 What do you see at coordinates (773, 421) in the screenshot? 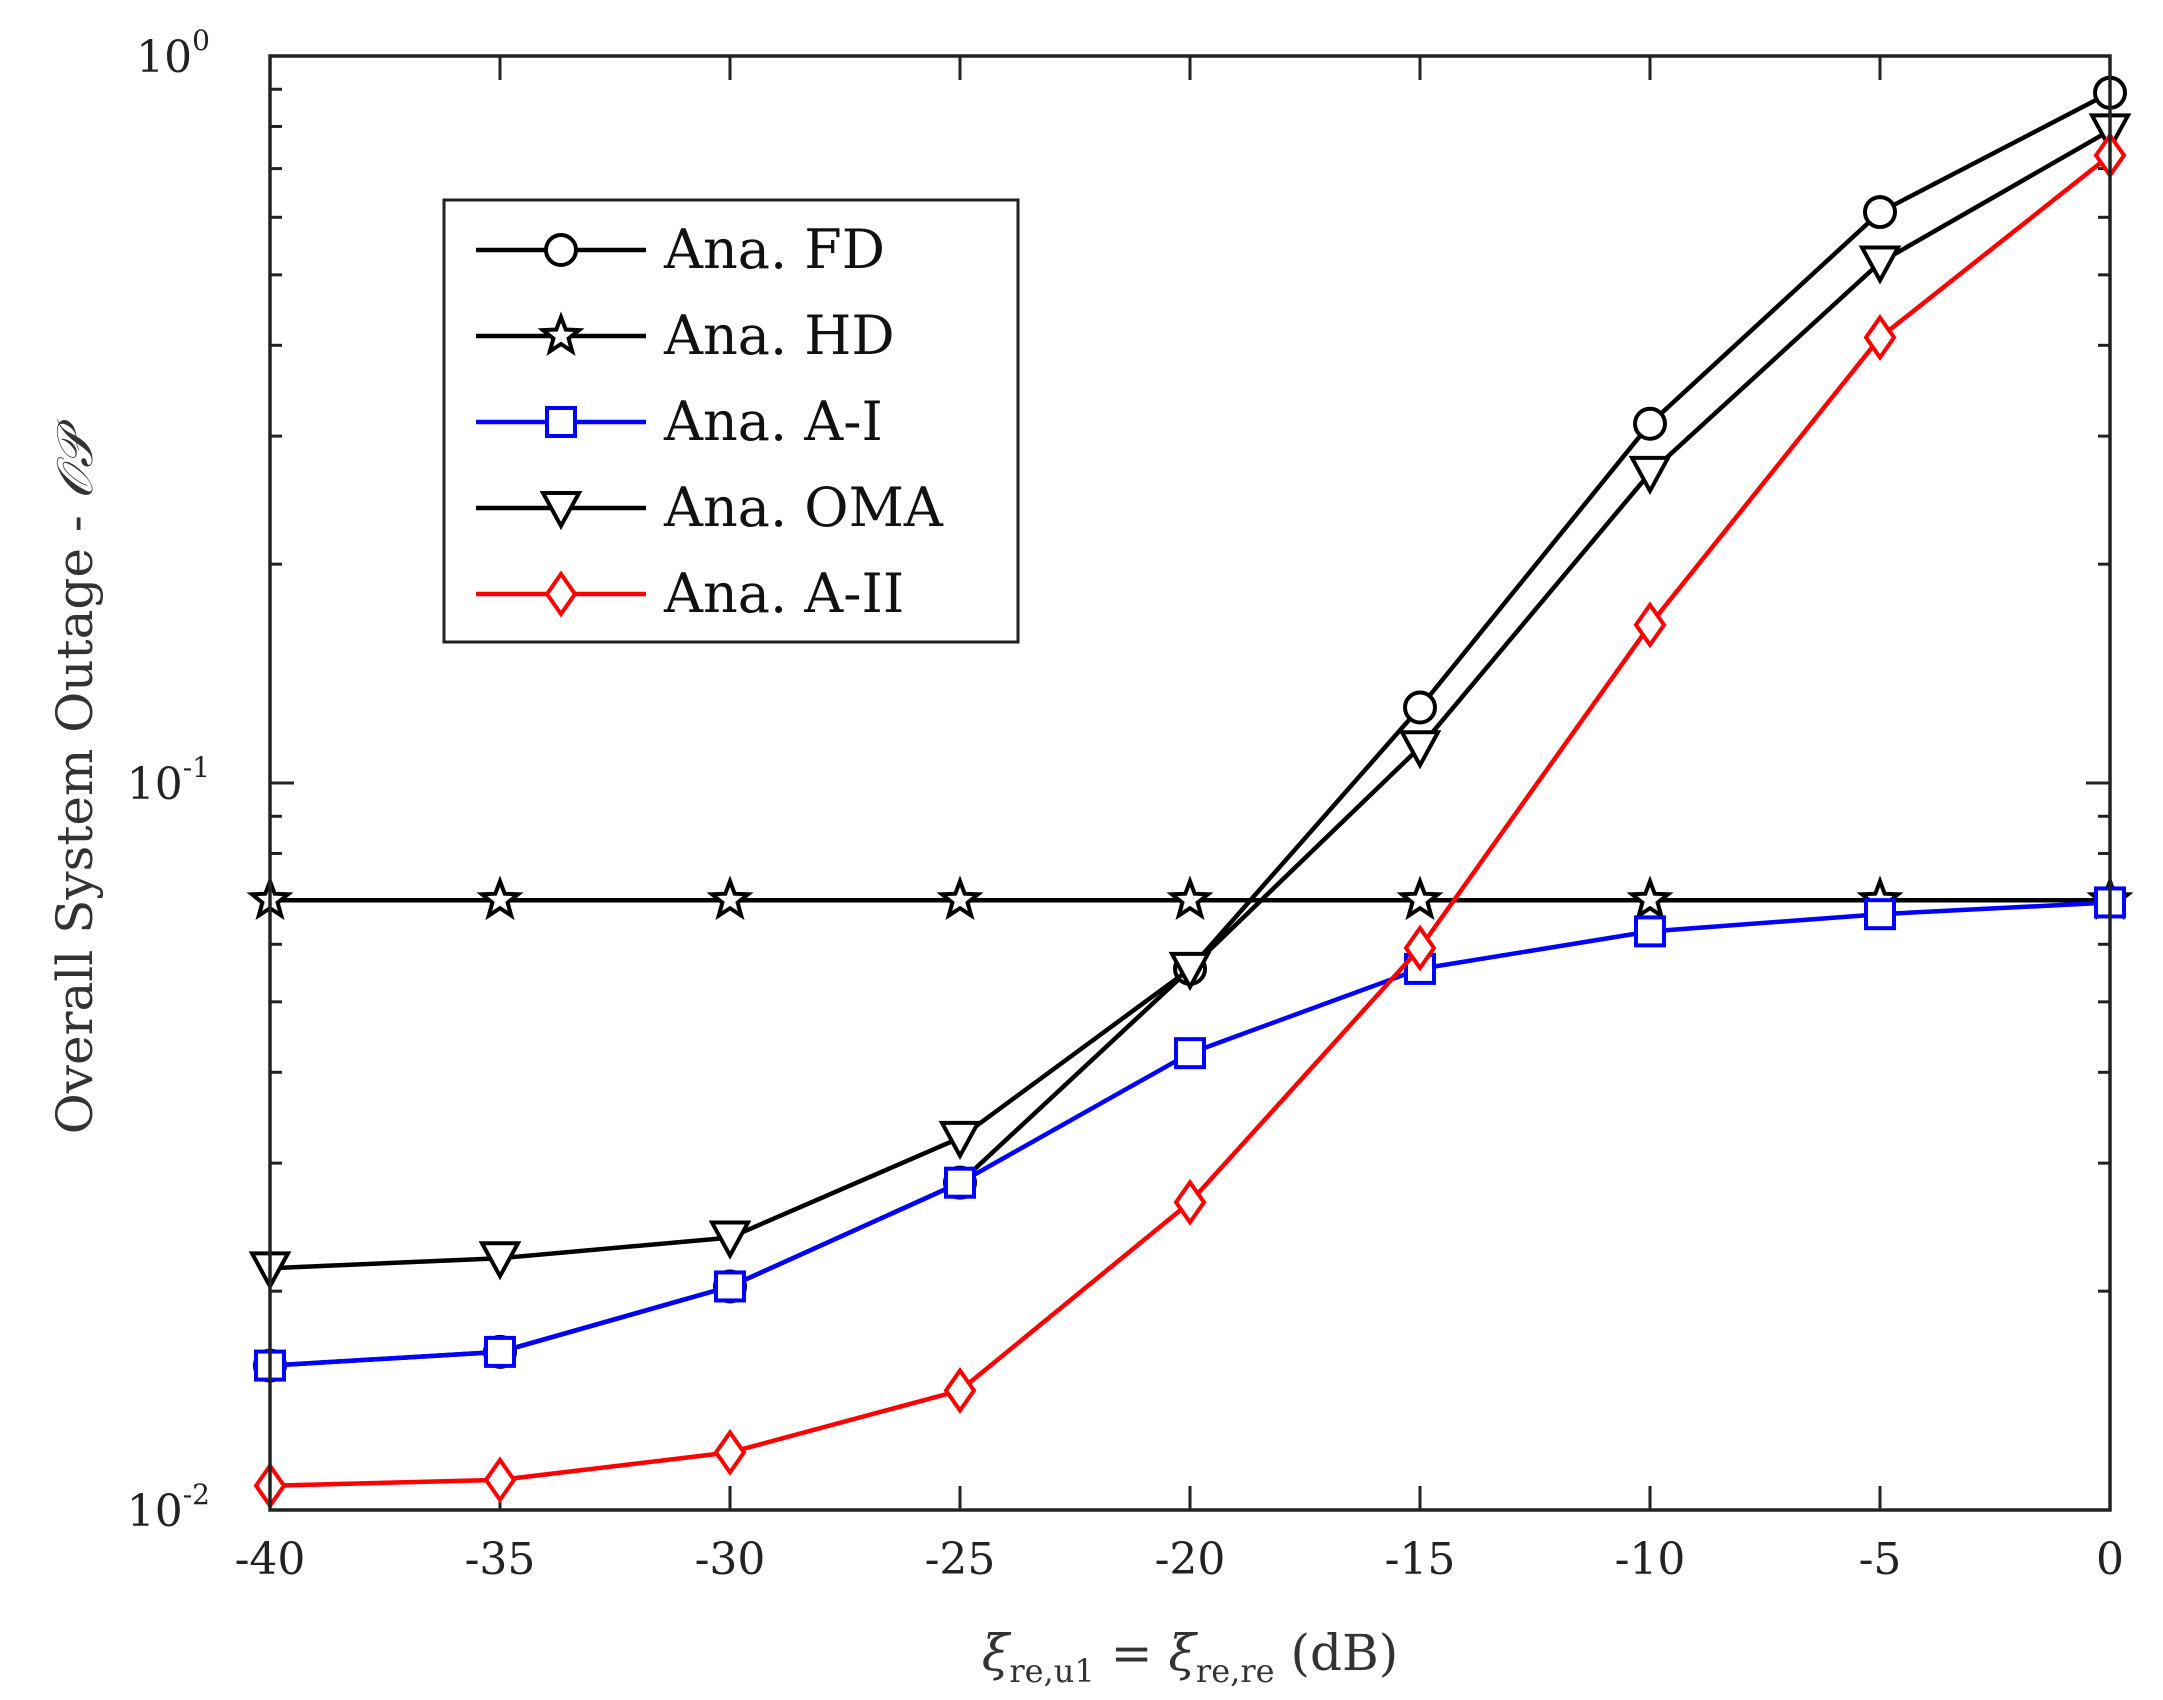
I see `legend-label-ana-a-i: Ana. A-I` at bounding box center [773, 421].